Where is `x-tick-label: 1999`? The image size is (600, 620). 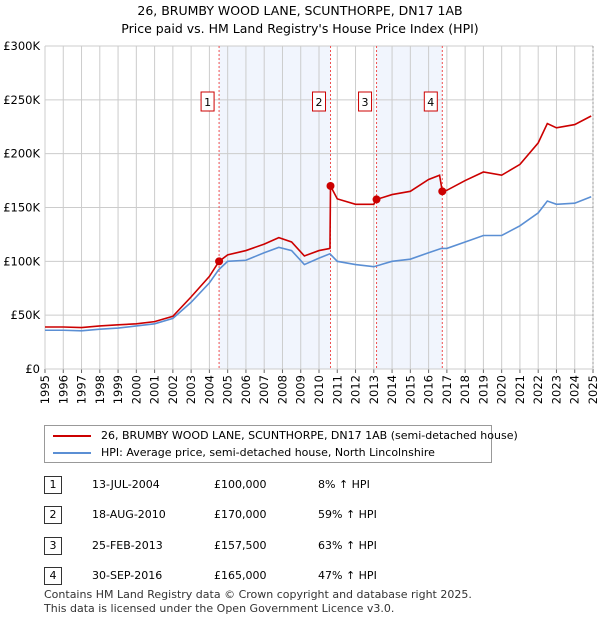
x-tick-label: 1999 is located at coordinates (118, 389).